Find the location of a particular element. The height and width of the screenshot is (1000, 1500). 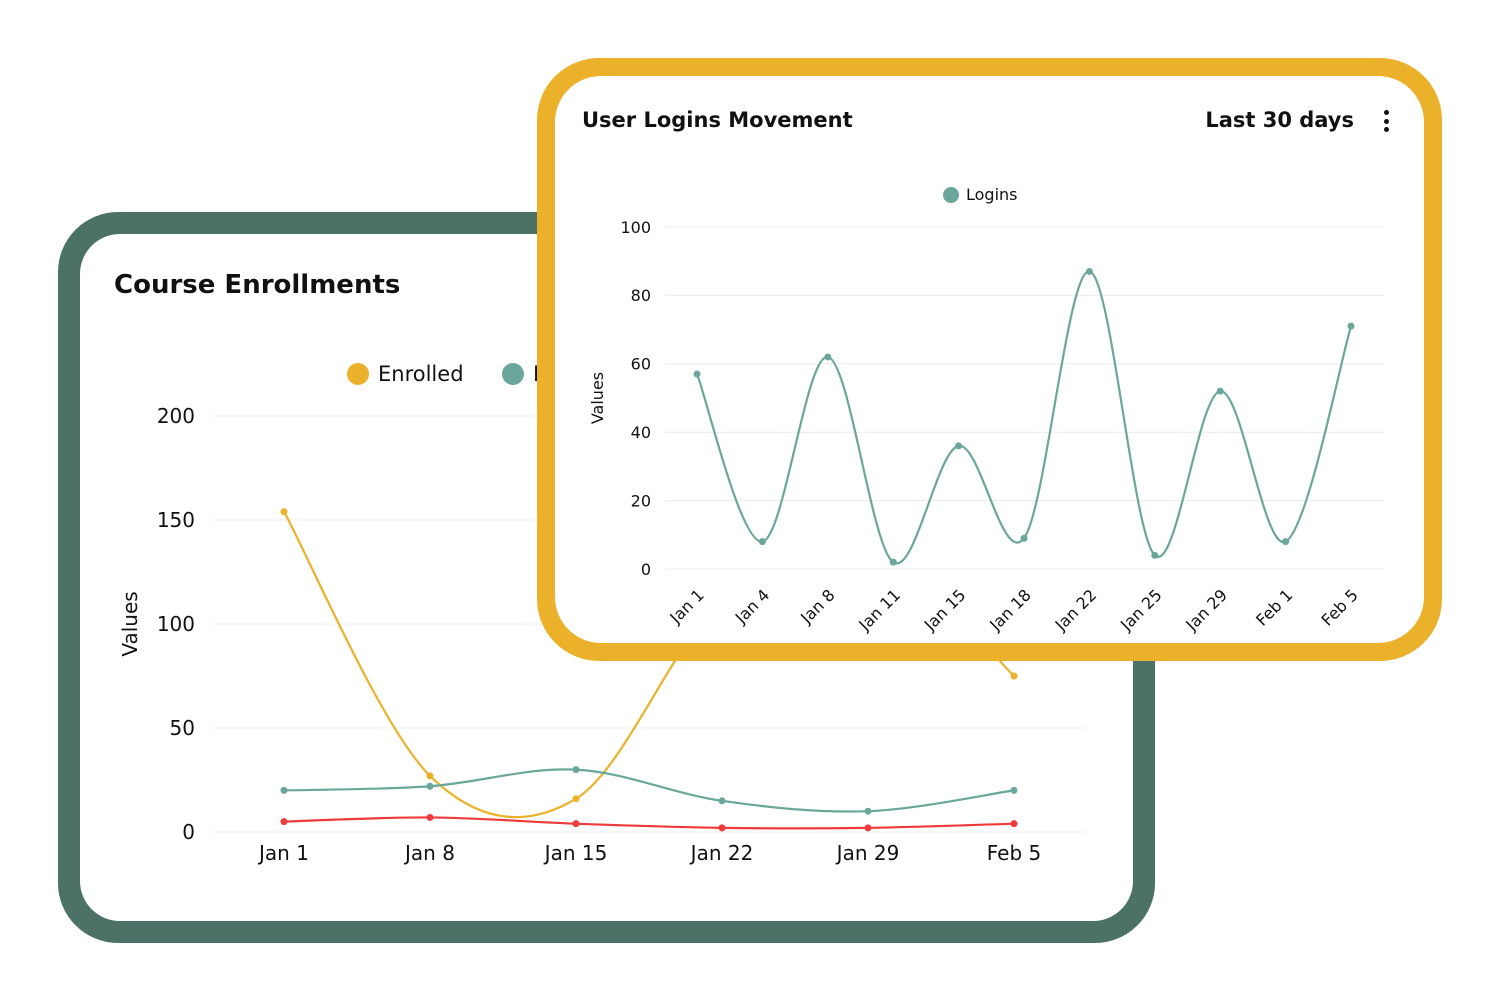

y-tick-label: 60 is located at coordinates (641, 364).